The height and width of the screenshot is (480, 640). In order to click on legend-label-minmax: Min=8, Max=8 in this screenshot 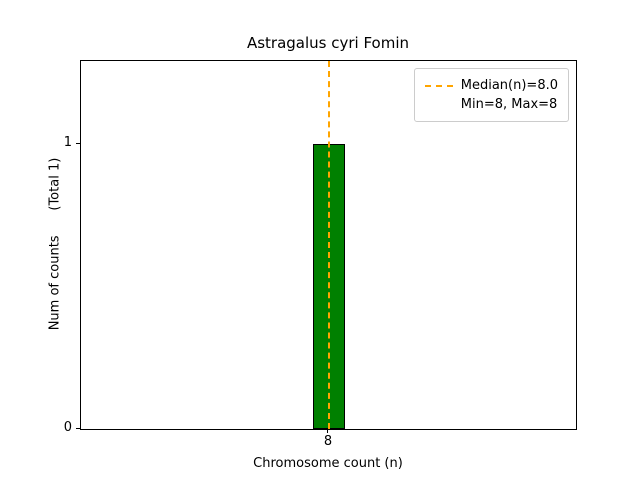, I will do `click(509, 104)`.